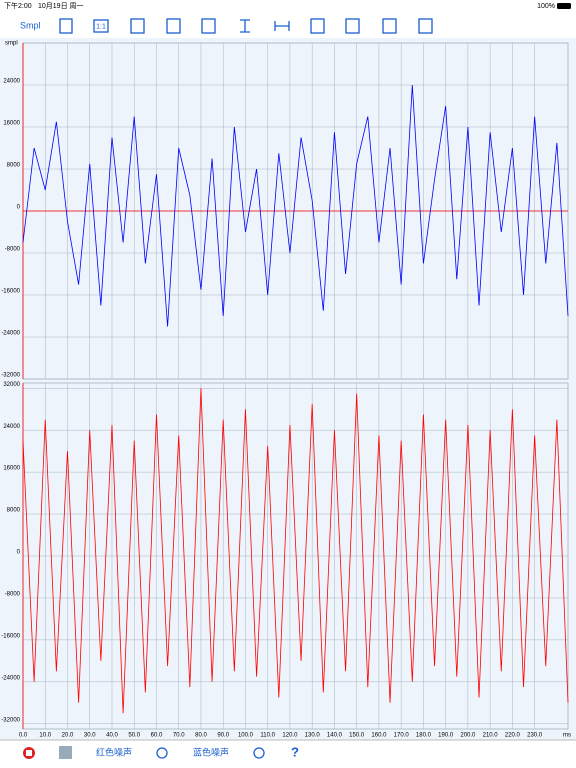 The width and height of the screenshot is (576, 768). What do you see at coordinates (201, 736) in the screenshot?
I see `x-tick-label: 80.0` at bounding box center [201, 736].